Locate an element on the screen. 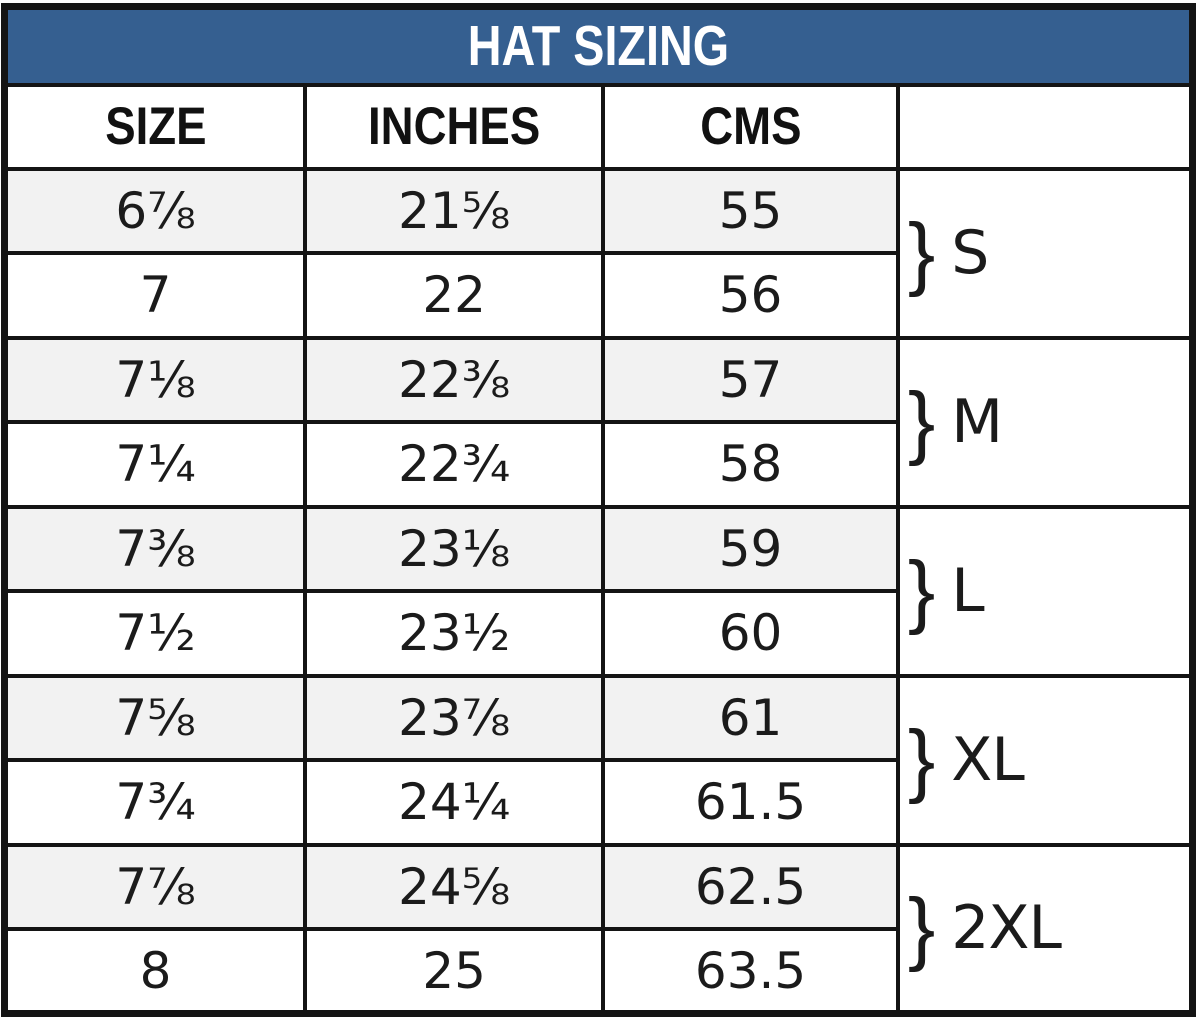 Image resolution: width=1200 pixels, height=1023 pixels. inches-cell: 23⅛ is located at coordinates (454, 548).